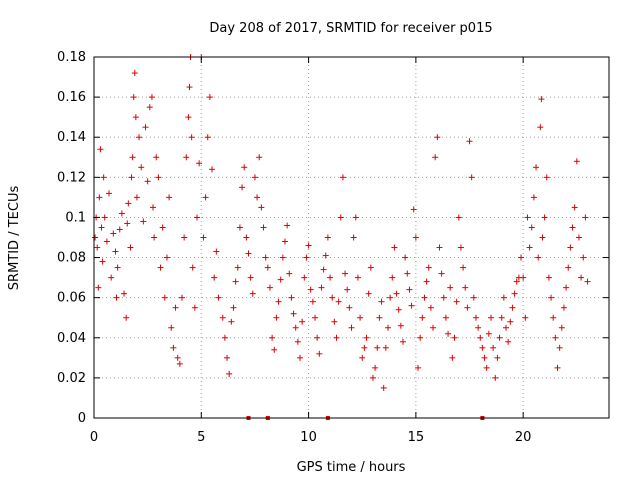  I want to click on x-tick-label: 0, so click(94, 437).